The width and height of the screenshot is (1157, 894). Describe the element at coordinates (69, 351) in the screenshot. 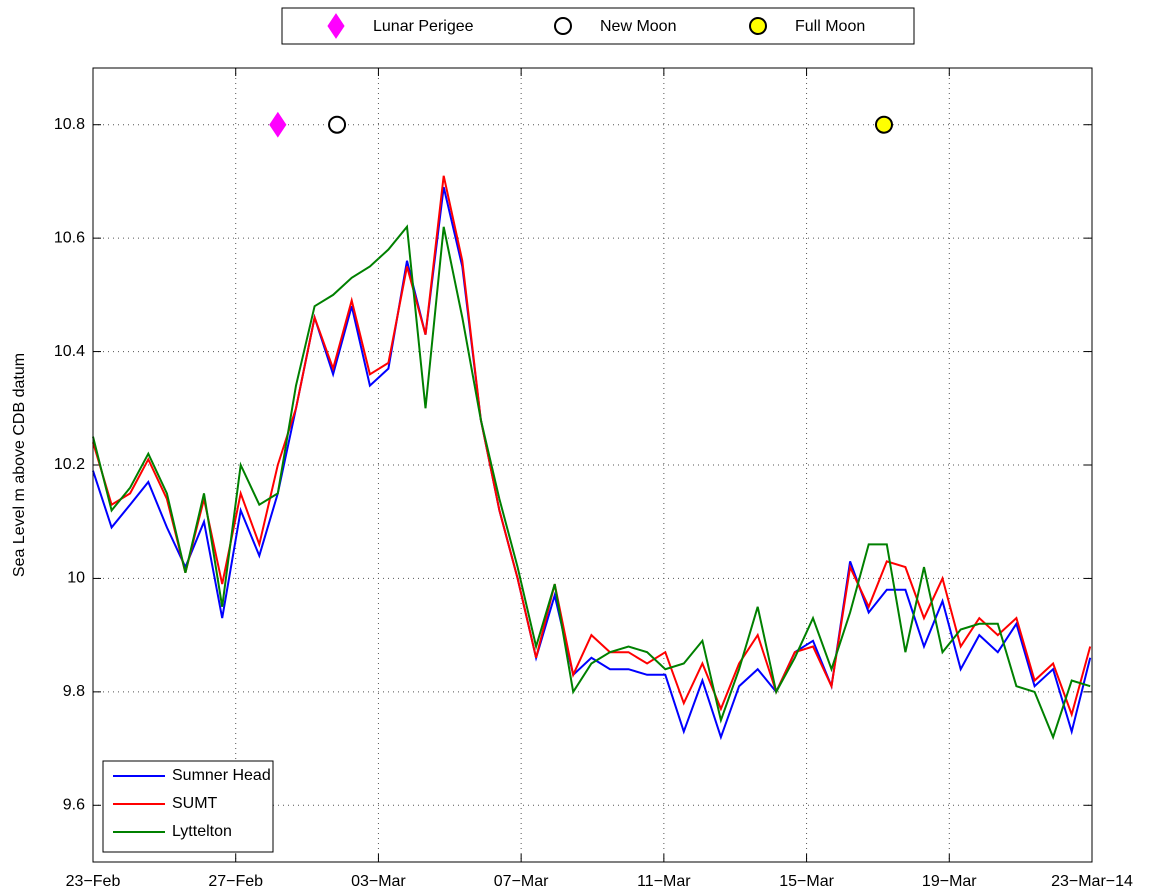

I see `y-tick-label: 10.4` at that location.